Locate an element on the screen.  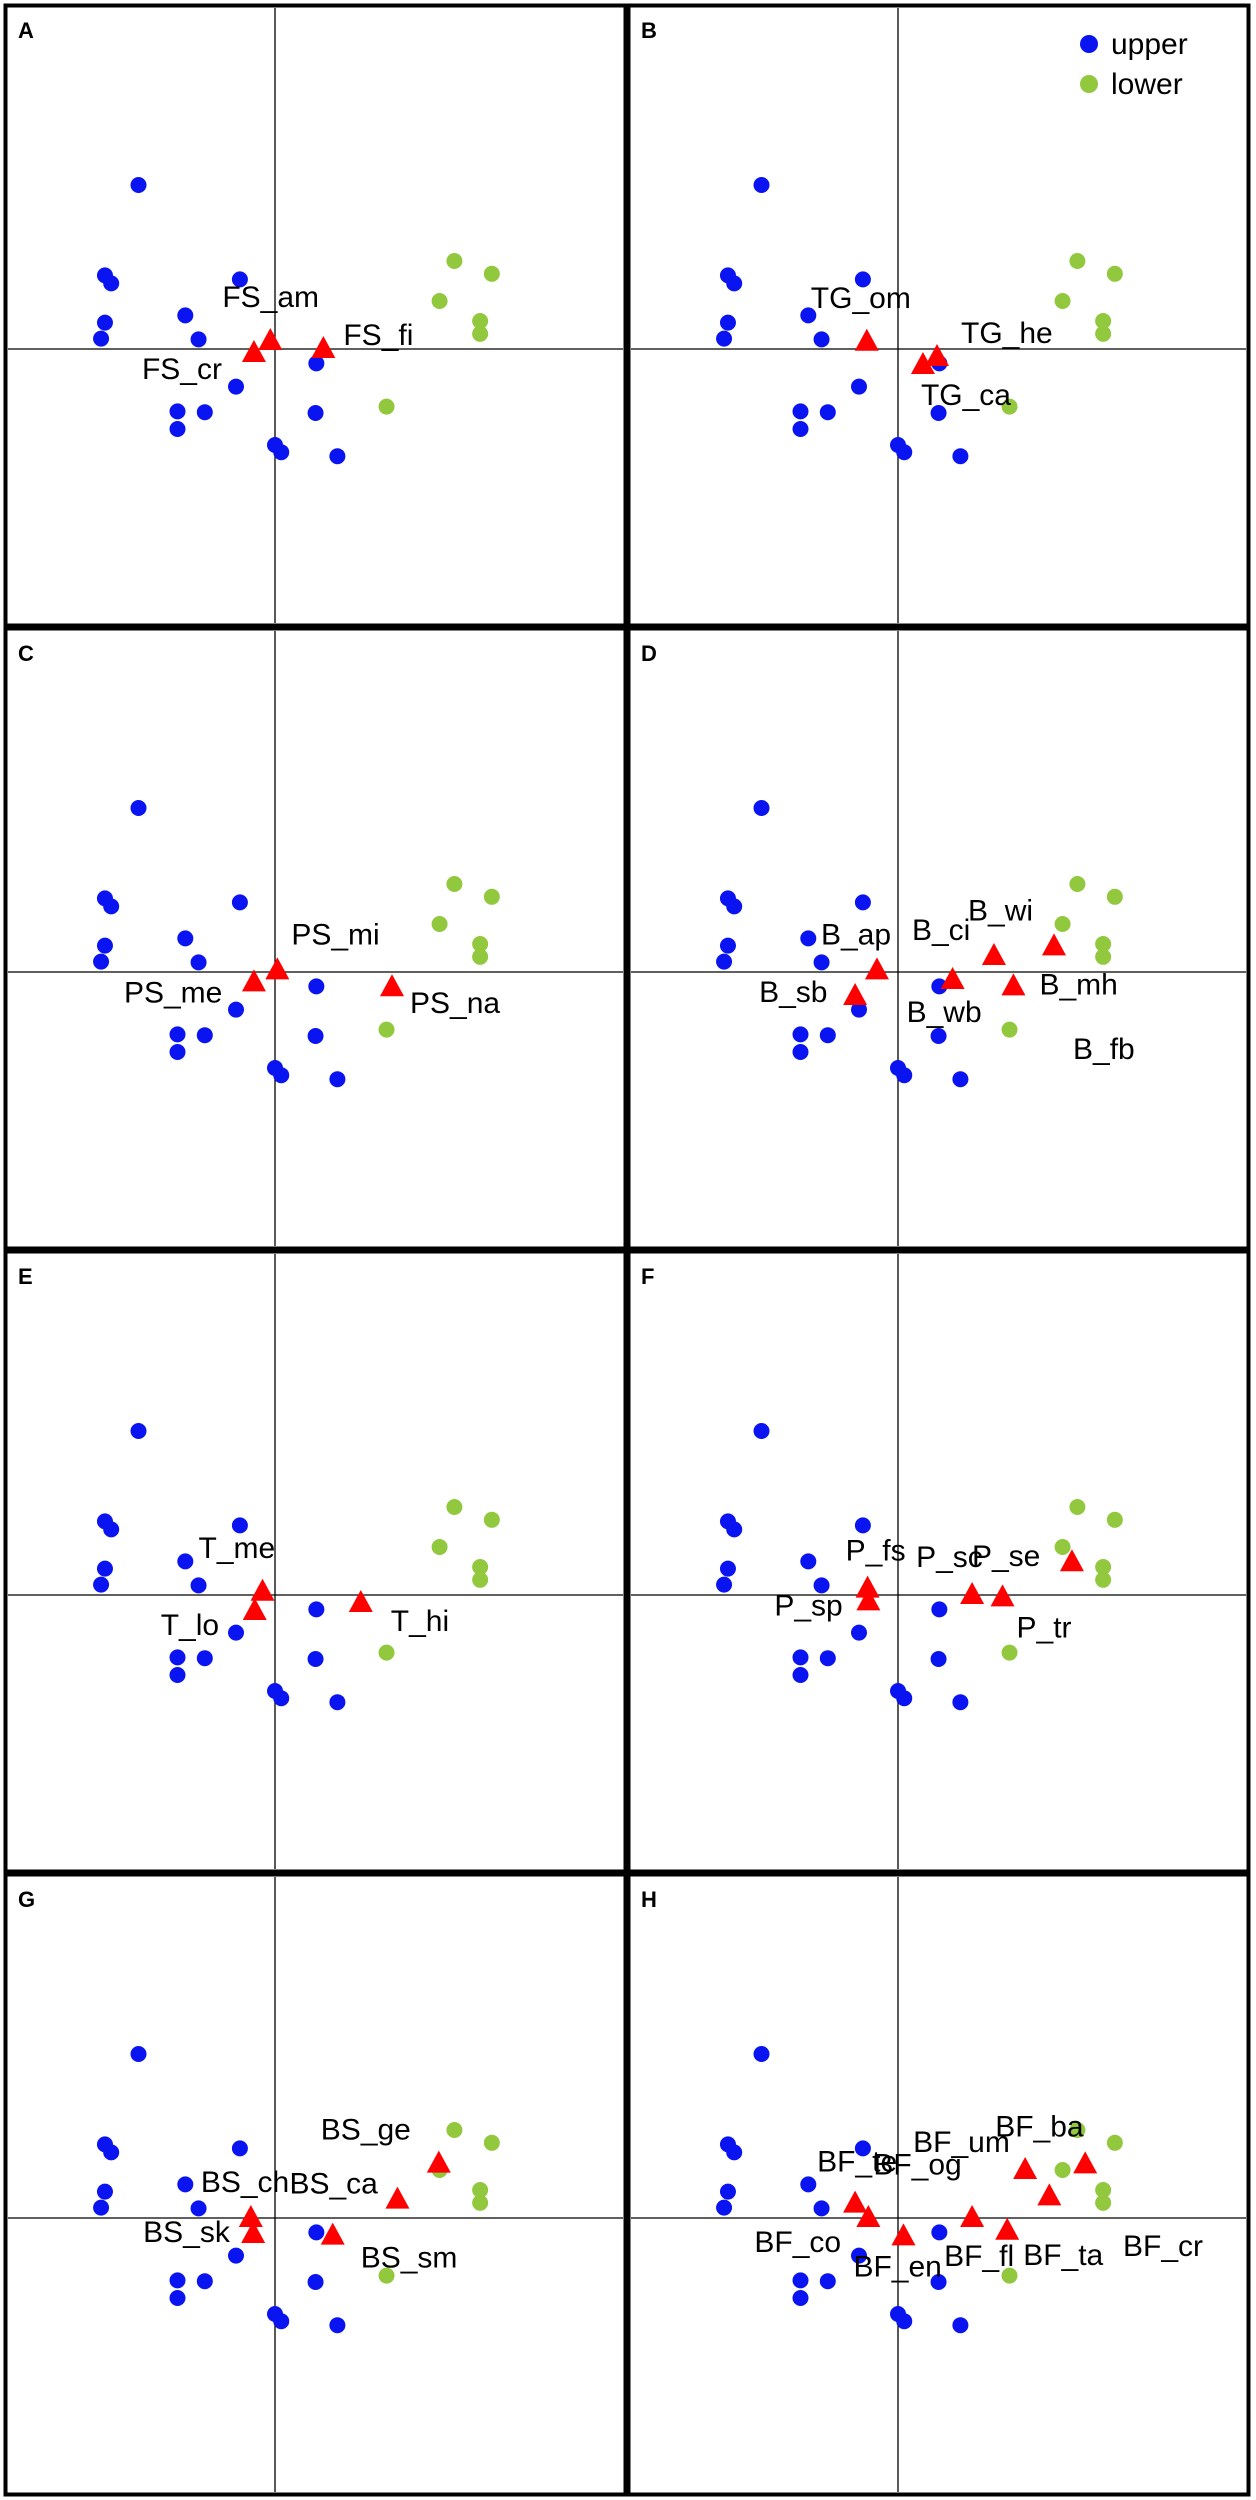
species-label: P_fs is located at coordinates (876, 1551).